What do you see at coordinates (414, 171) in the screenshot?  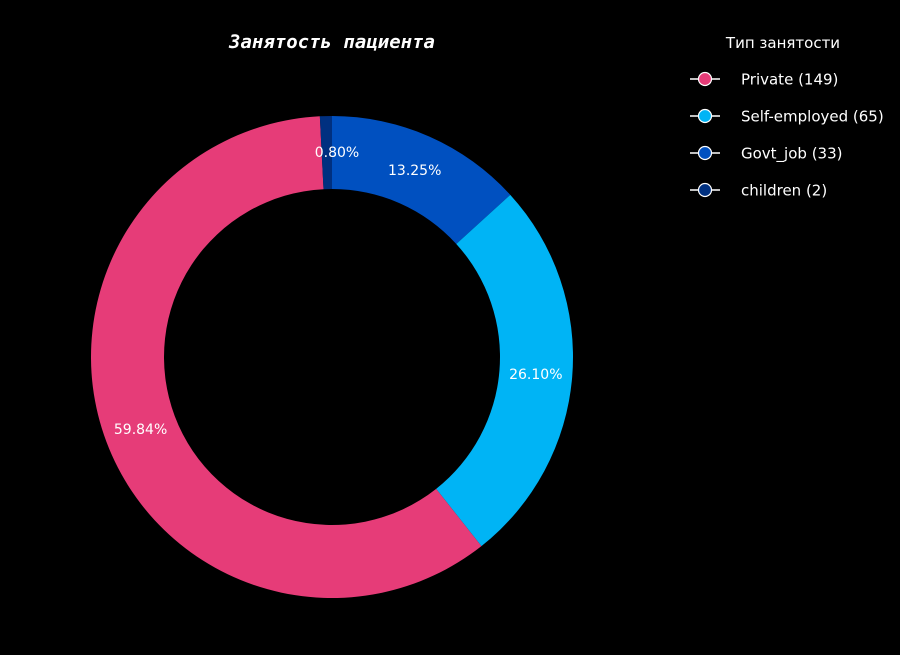 I see `percent-label-govt-job: 13.25%` at bounding box center [414, 171].